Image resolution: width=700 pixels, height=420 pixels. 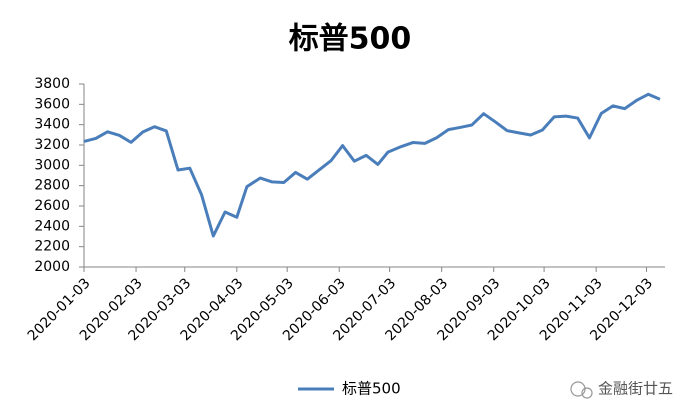 I want to click on y-tick-label: 3600, so click(x=52, y=104).